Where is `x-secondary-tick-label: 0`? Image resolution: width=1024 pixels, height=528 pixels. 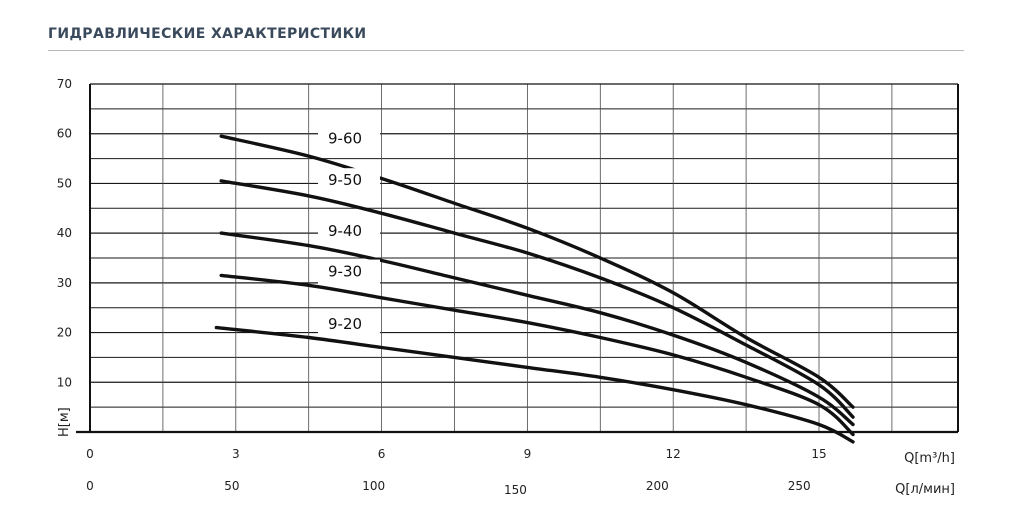 x-secondary-tick-label: 0 is located at coordinates (90, 486).